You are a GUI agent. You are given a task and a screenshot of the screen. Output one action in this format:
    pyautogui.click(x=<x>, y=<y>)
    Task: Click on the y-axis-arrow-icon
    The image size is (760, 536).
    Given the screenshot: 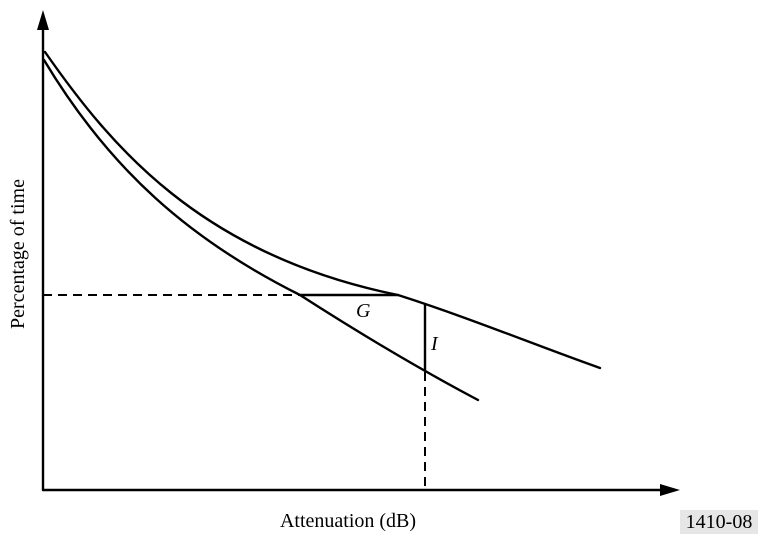 What is the action you would take?
    pyautogui.click(x=43, y=20)
    